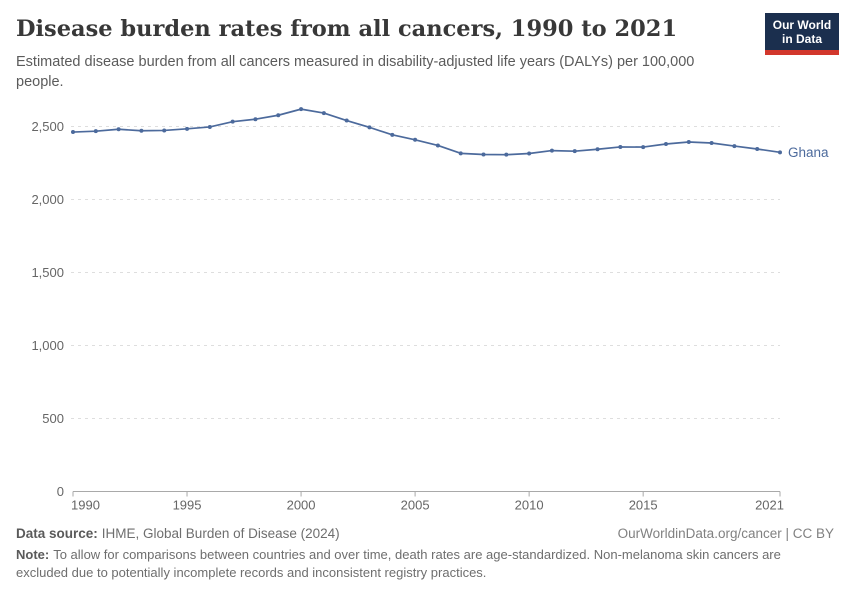  I want to click on license-link: OurWorldinData.org/cancer | CC BY, so click(725, 533).